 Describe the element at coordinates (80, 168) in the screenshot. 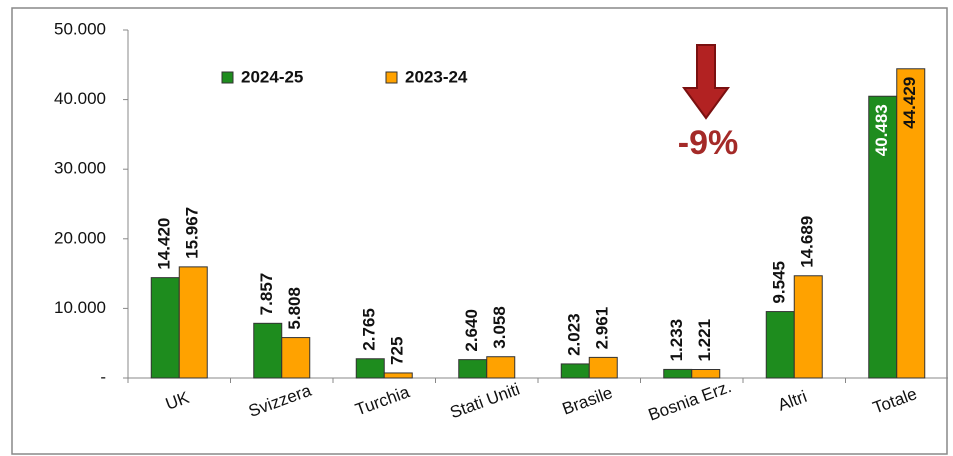

I see `y-tick-label: 30.000` at that location.